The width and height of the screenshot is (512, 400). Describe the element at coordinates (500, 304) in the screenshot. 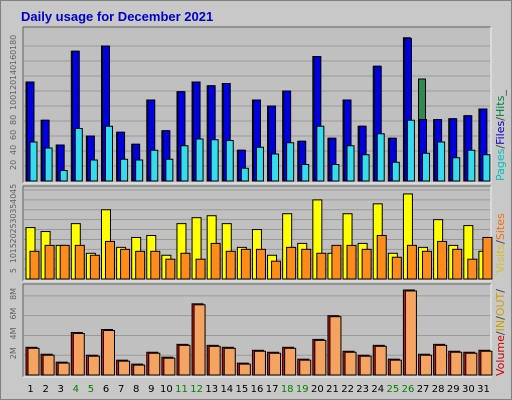

I see `legend-out-label: OUT` at that location.